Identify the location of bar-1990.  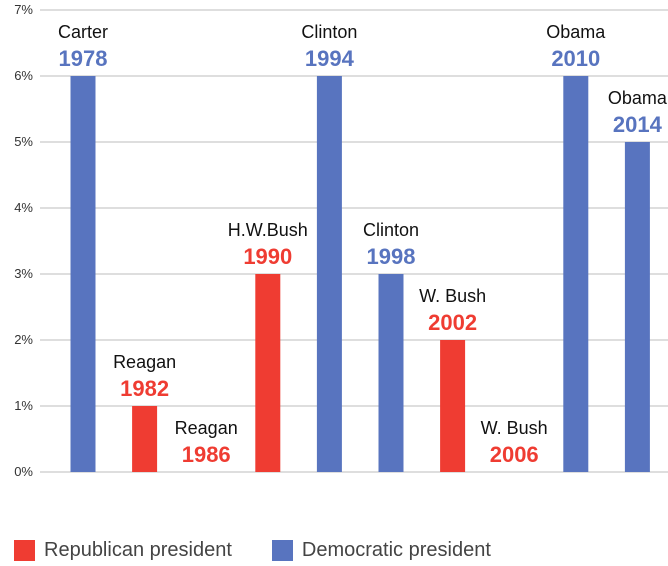
(268, 373).